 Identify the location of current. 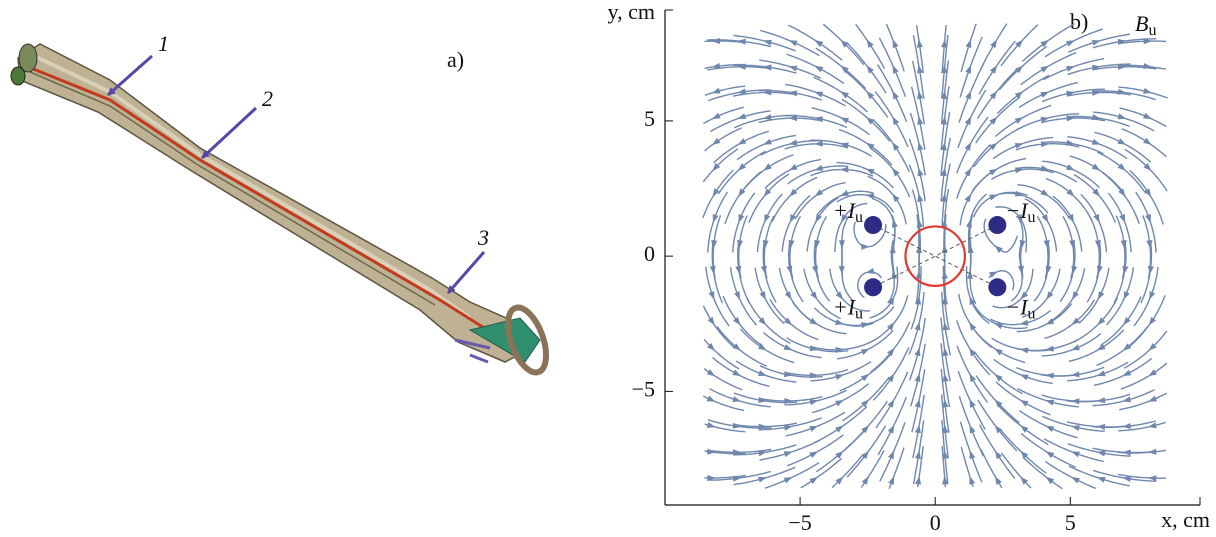
(997, 225).